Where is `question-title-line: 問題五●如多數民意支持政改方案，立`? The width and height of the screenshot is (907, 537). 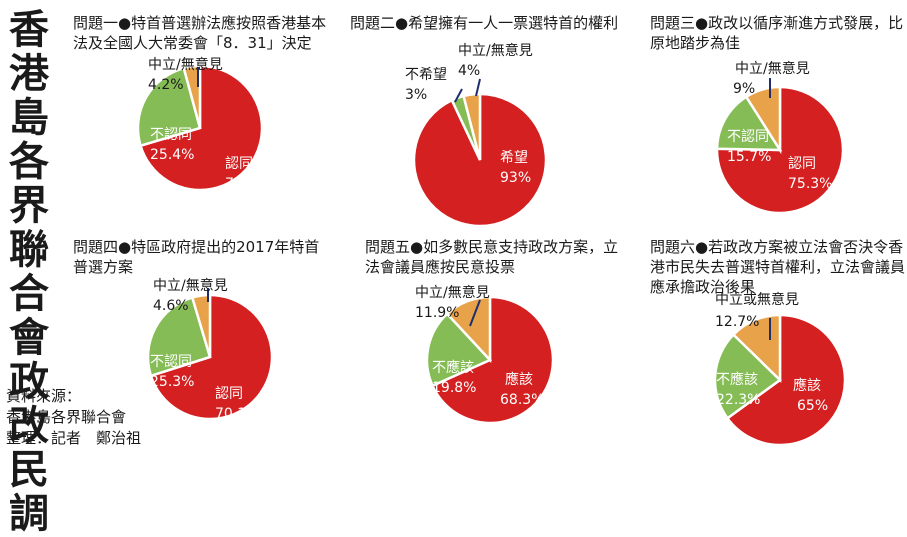
question-title-line: 問題五●如多數民意支持政改方案，立 is located at coordinates (492, 247).